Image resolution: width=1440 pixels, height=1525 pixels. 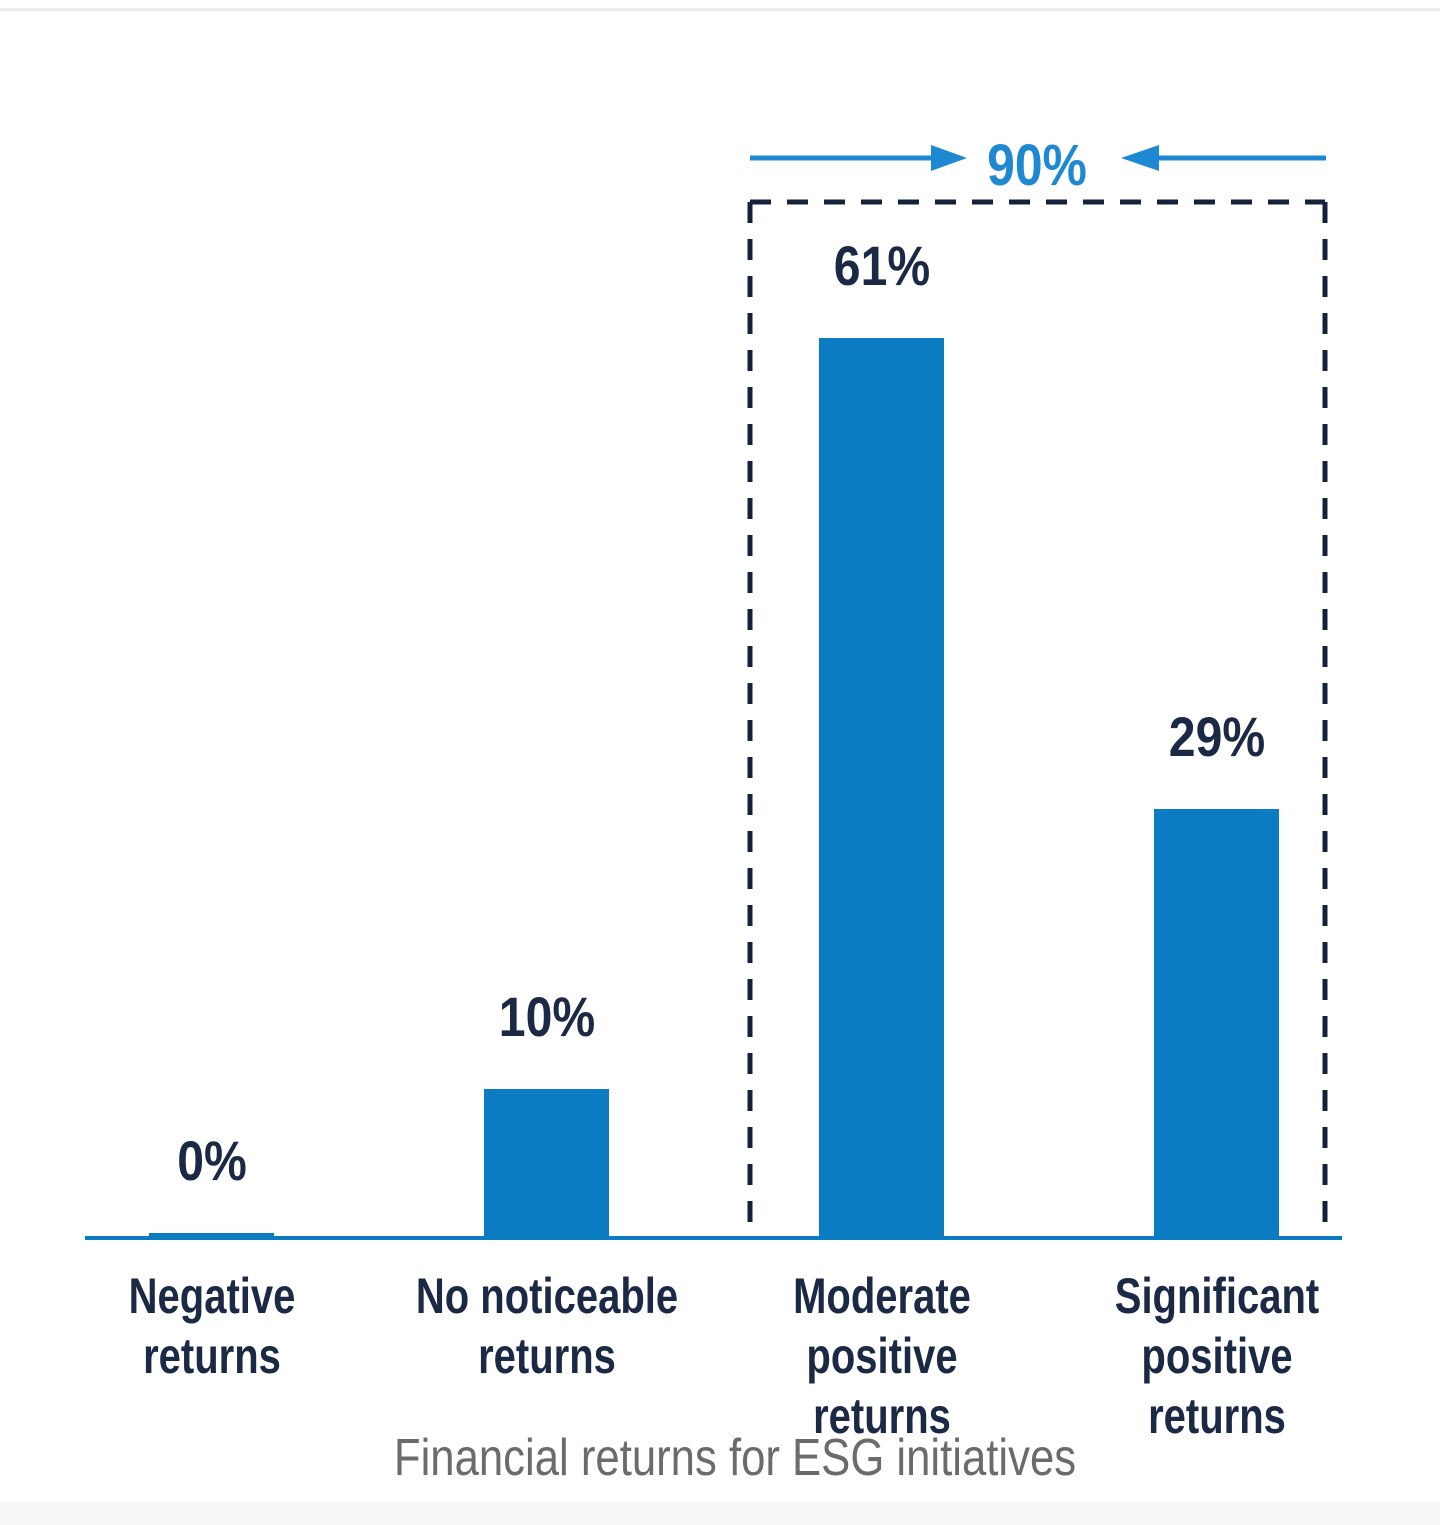 I want to click on category-label-0: Negative returns, so click(x=212, y=1326).